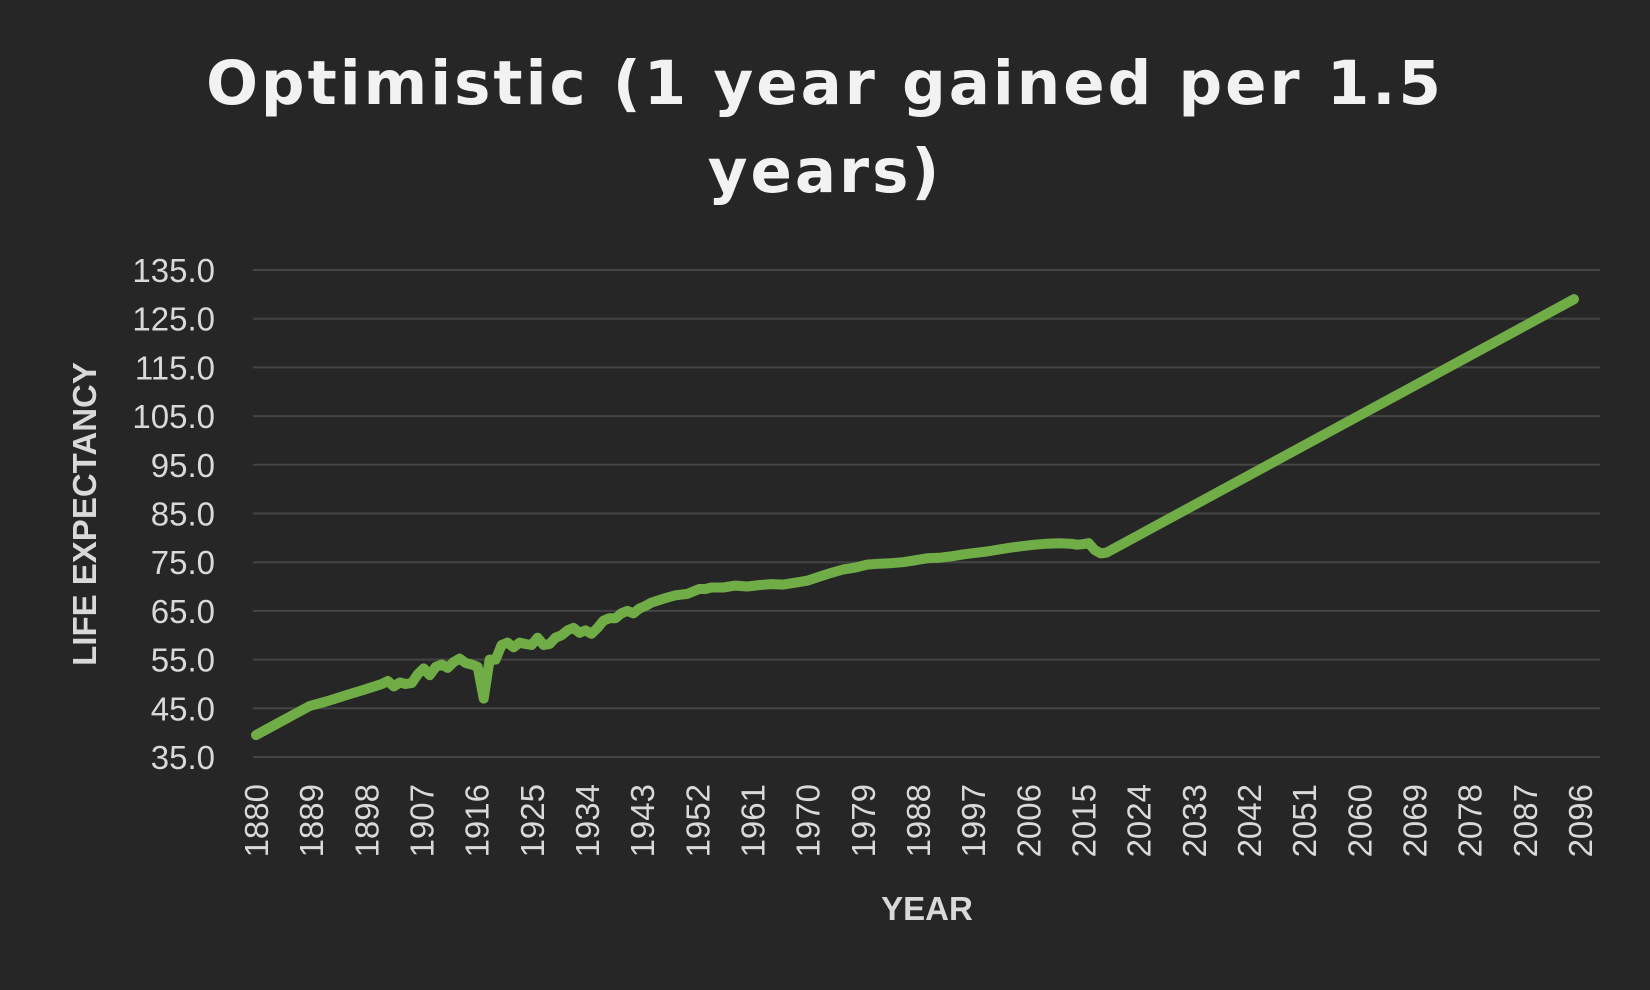 The height and width of the screenshot is (990, 1650). What do you see at coordinates (173, 319) in the screenshot?
I see `y-tick-label: 125.0` at bounding box center [173, 319].